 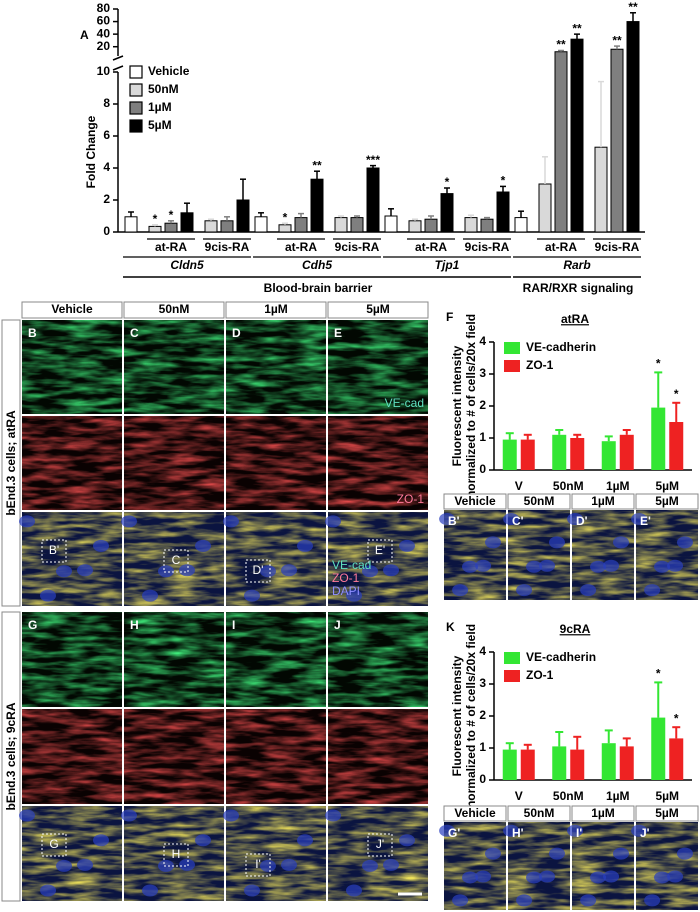 I want to click on panel-letter: D, so click(x=236, y=333).